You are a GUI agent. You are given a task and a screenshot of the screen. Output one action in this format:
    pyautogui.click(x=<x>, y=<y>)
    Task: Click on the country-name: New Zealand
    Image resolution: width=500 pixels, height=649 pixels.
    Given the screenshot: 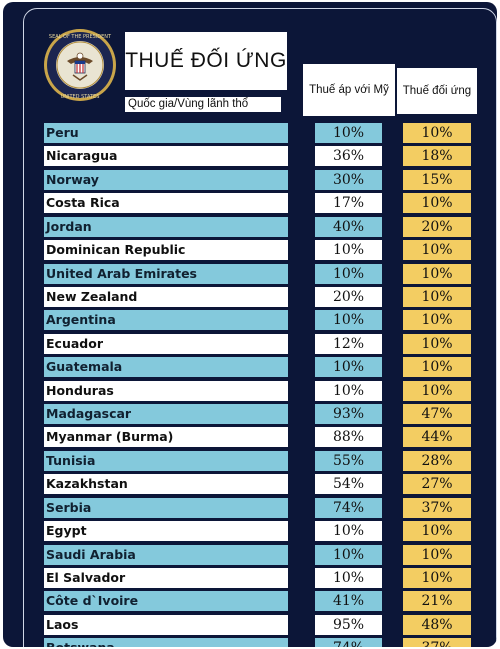 What is the action you would take?
    pyautogui.click(x=166, y=296)
    